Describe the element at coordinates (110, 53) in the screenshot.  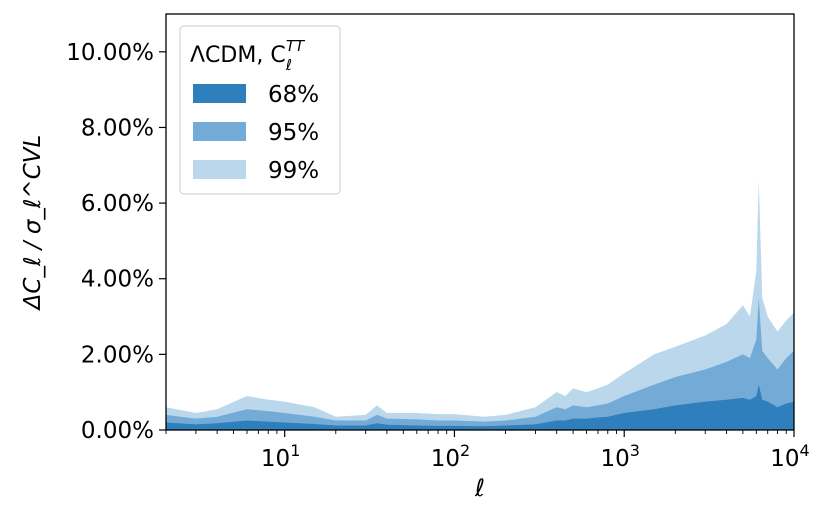
I see `y-tick-label: 10.00%` at that location.